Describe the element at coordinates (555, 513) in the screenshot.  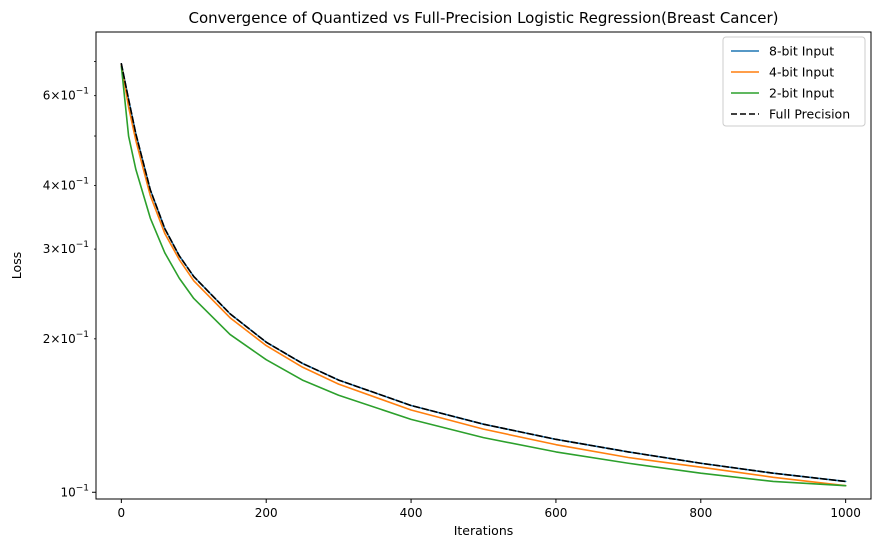
I see `x-tick-label-3: 600` at that location.